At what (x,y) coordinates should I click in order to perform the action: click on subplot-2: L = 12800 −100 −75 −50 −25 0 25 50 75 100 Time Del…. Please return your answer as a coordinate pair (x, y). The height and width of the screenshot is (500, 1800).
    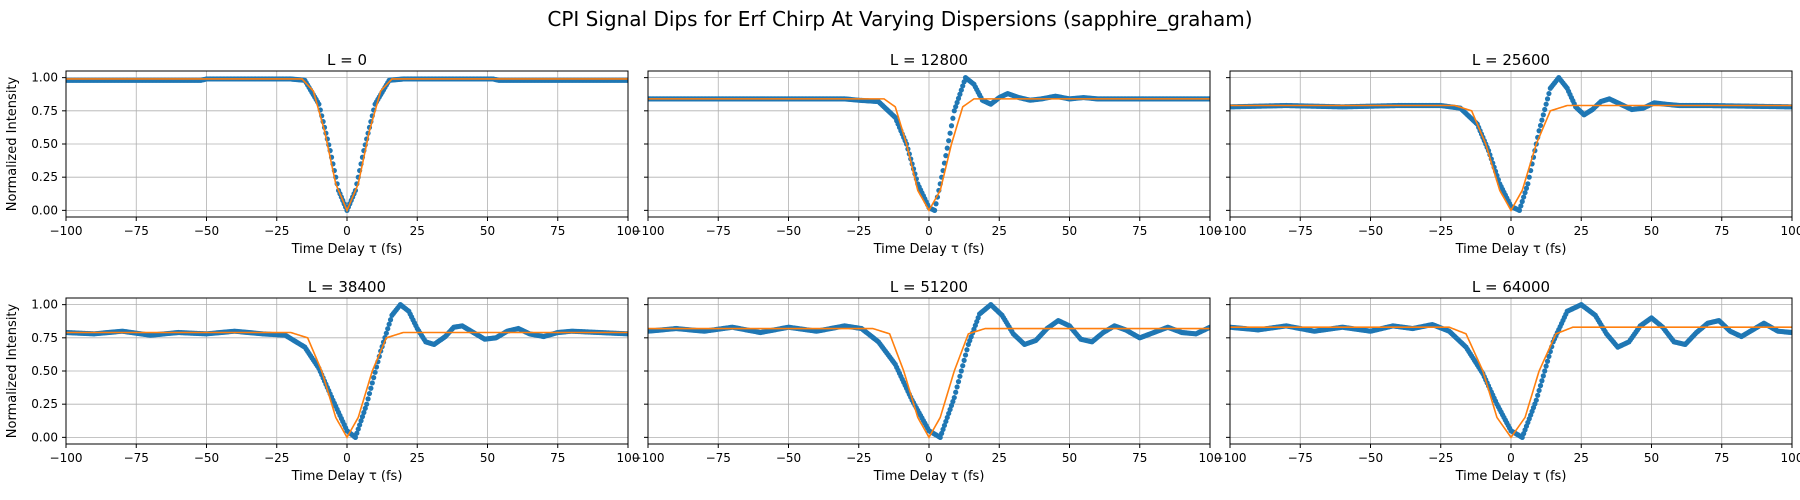
    Looking at the image, I should click on (927, 154).